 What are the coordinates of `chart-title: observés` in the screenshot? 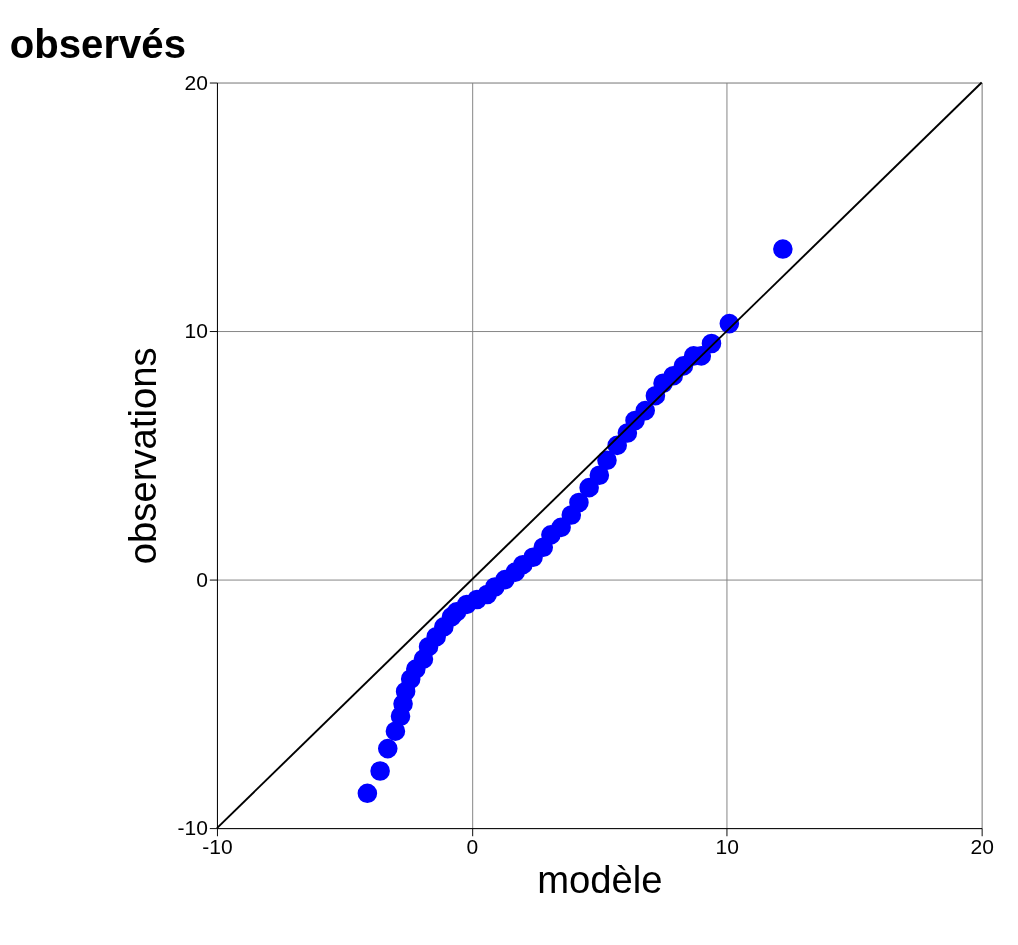 It's located at (97, 44).